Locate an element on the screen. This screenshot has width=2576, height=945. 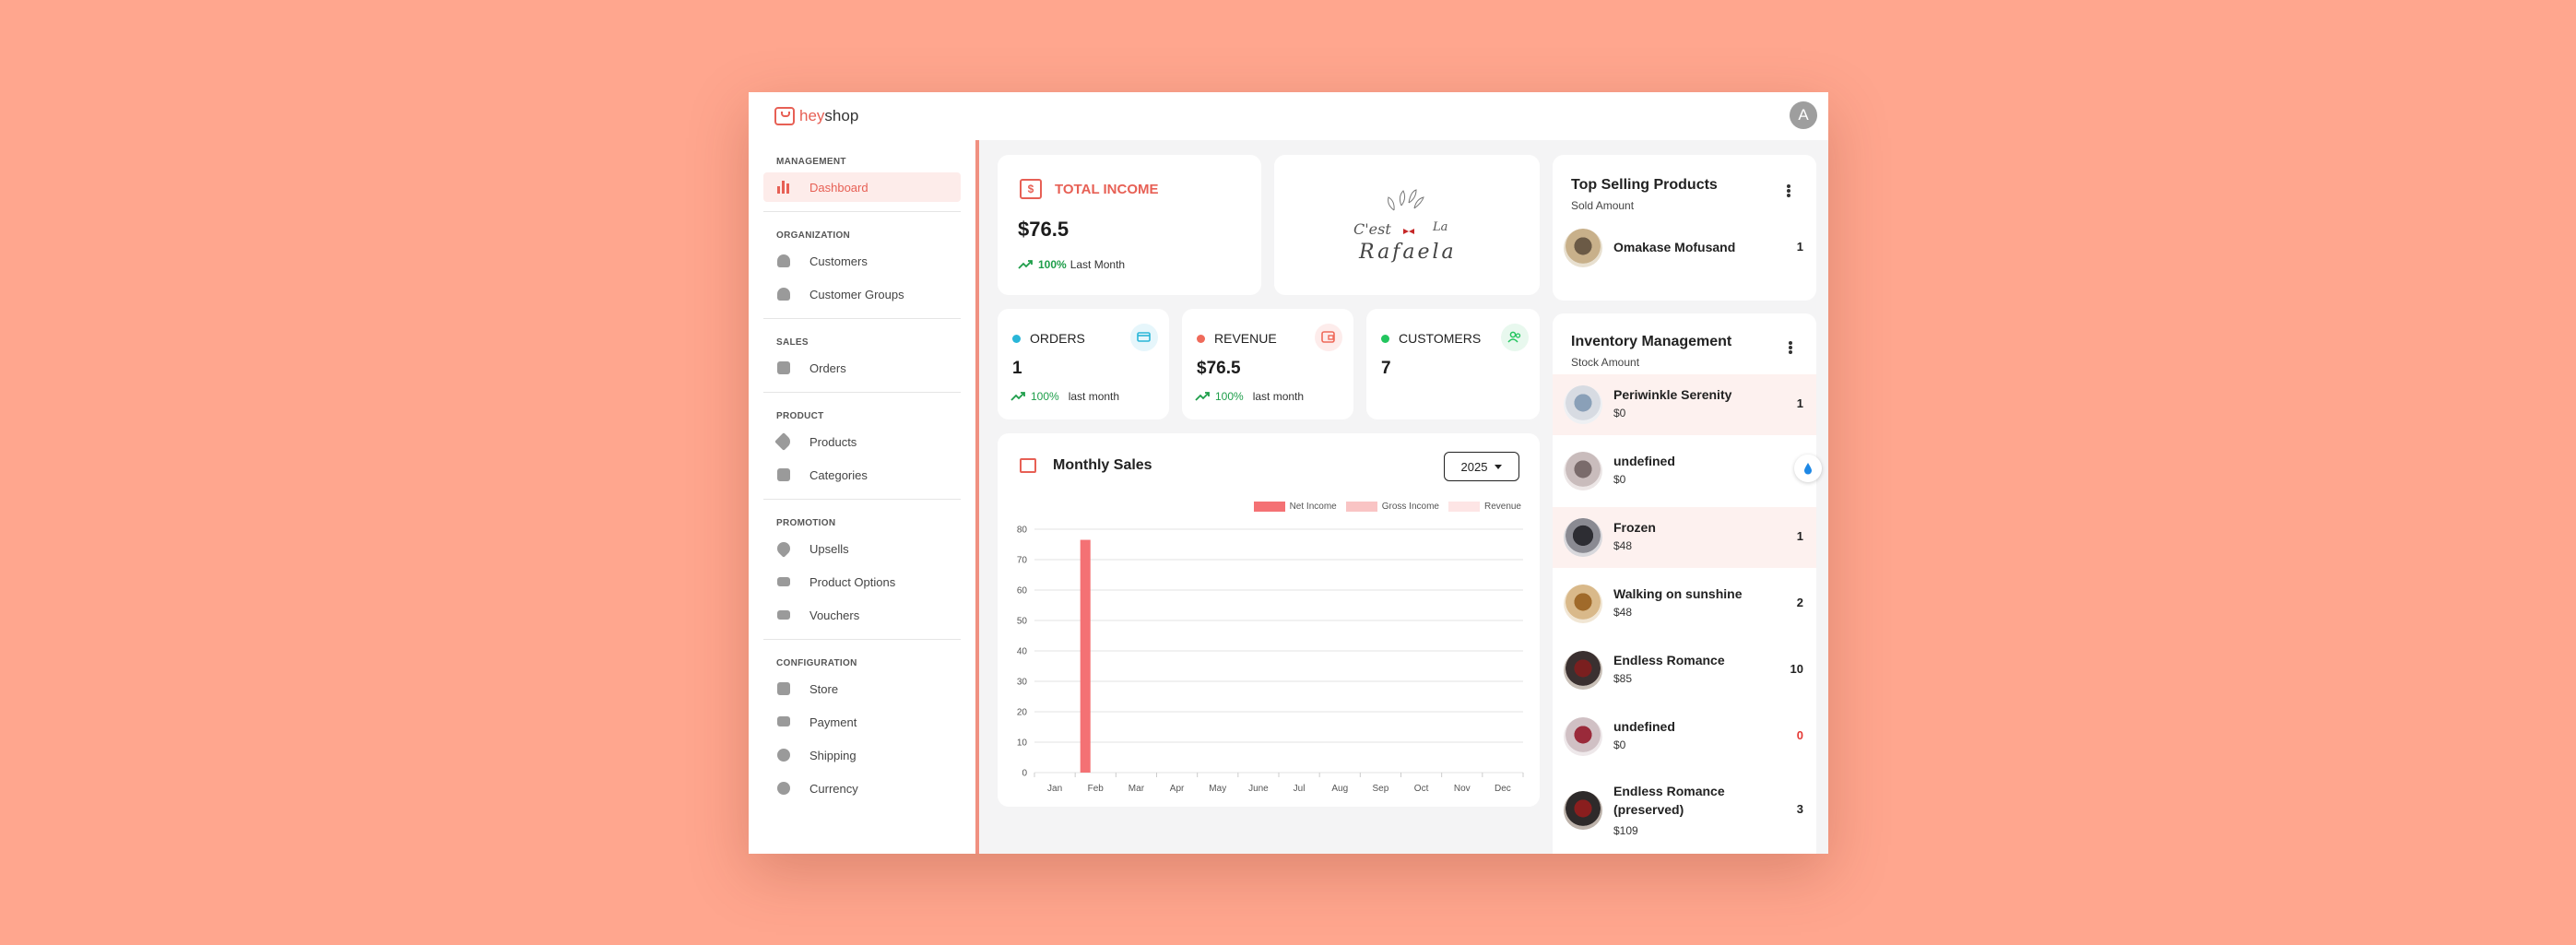
list-item: Omakase Mofusand 1 is located at coordinates (1684, 248).